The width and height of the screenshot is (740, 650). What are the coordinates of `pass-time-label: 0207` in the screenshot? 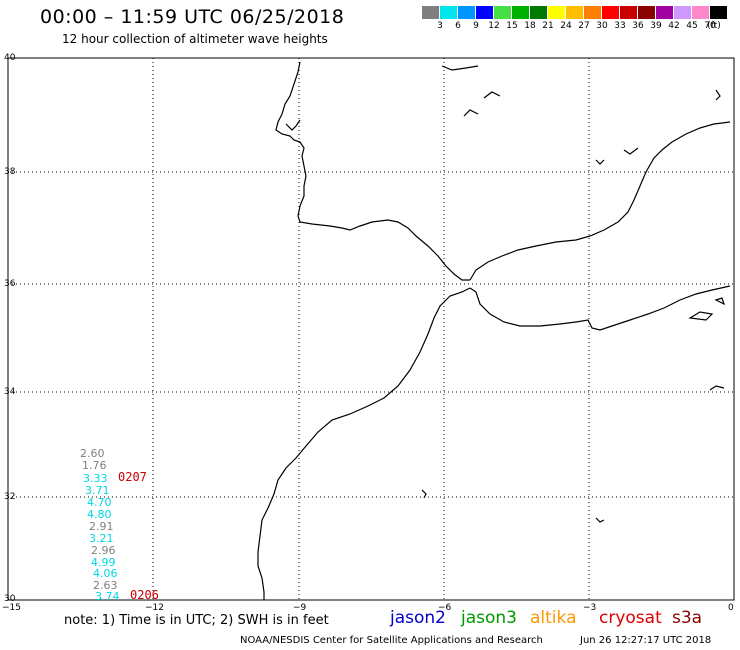 It's located at (132, 477).